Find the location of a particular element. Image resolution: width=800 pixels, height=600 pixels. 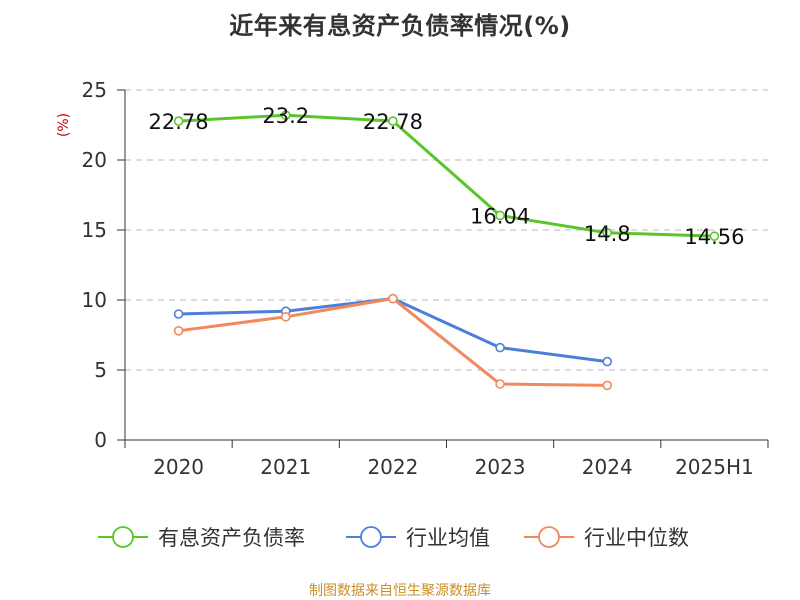

y-tick-label: 20 is located at coordinates (94, 160).